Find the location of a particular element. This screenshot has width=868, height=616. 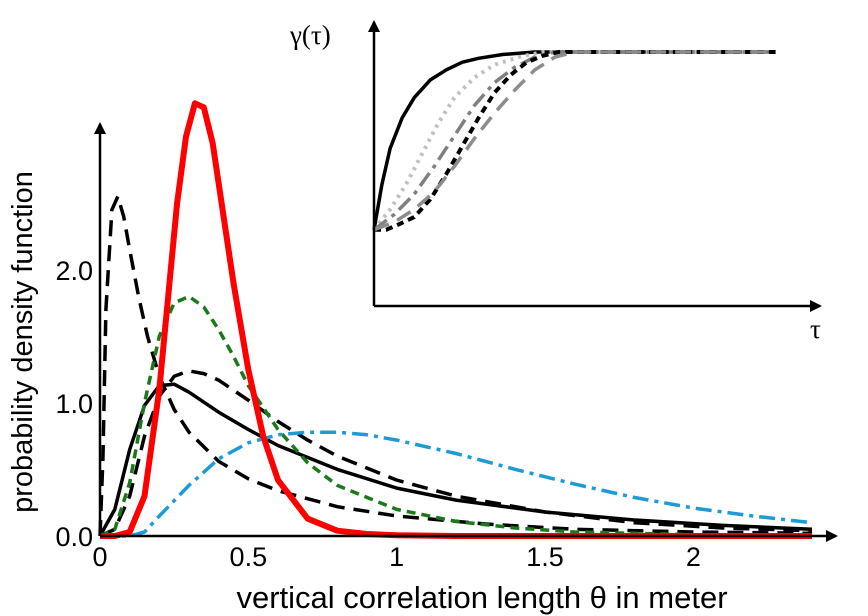

inset-series-4-line is located at coordinates (574, 141).